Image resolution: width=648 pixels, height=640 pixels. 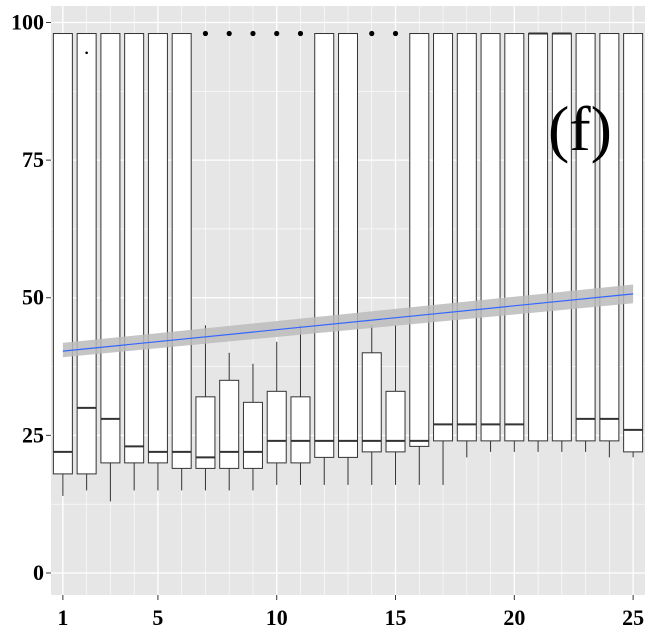 I want to click on panel-label: (f), so click(x=580, y=128).